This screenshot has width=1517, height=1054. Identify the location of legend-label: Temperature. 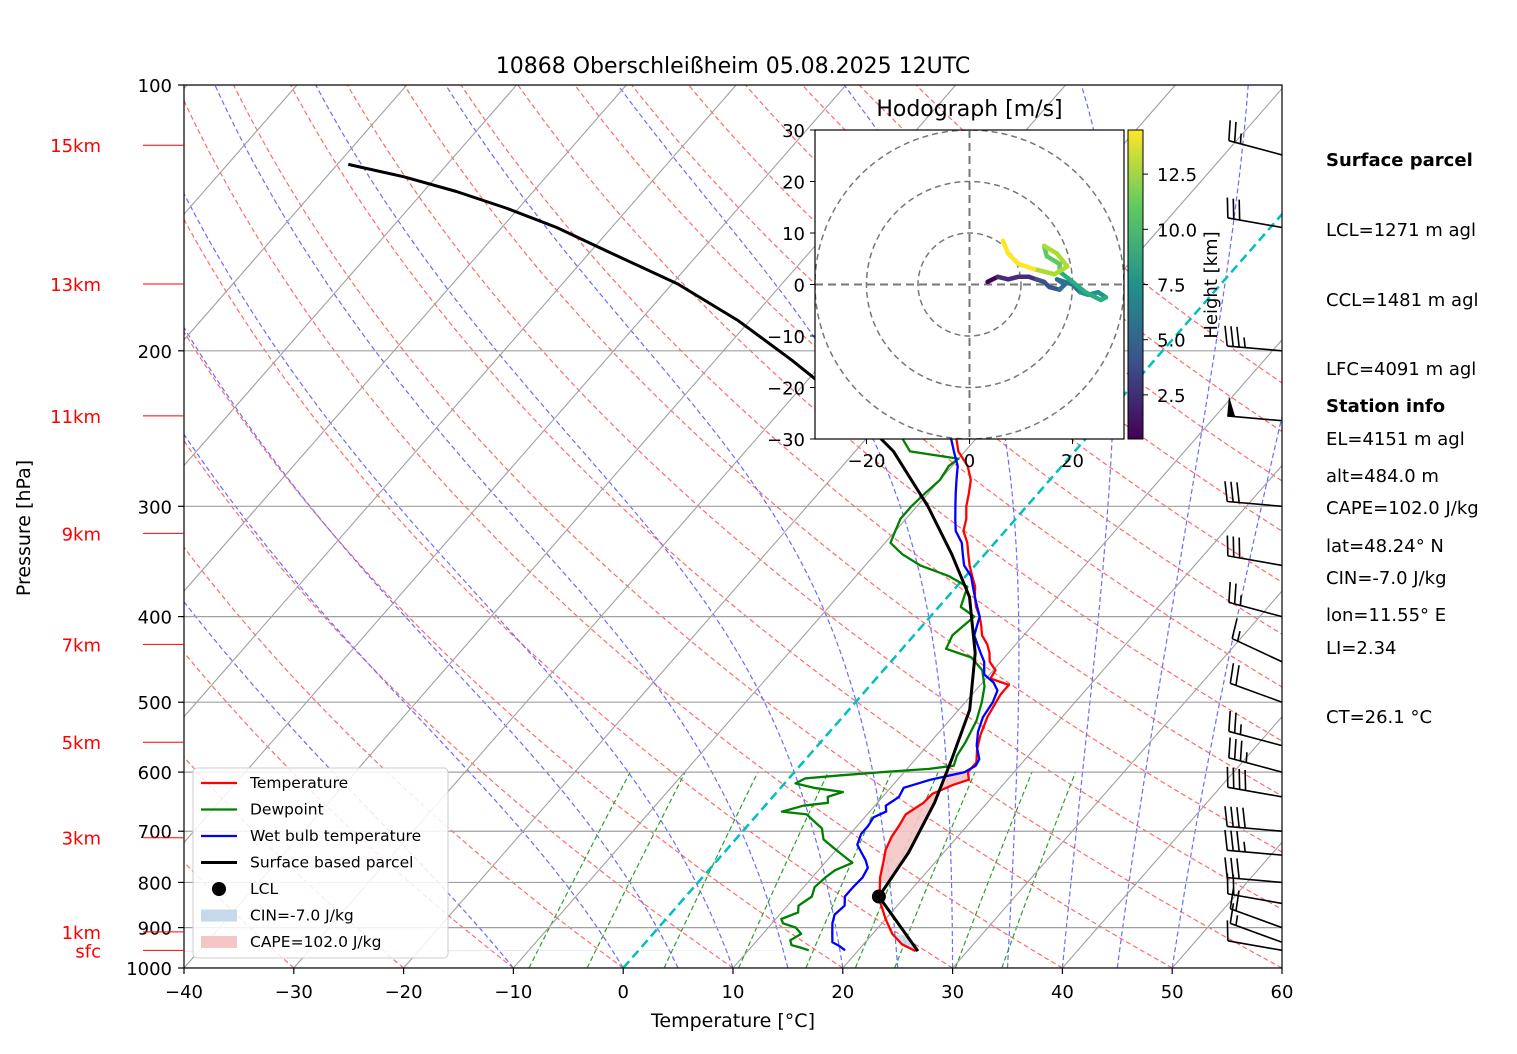
(298, 783).